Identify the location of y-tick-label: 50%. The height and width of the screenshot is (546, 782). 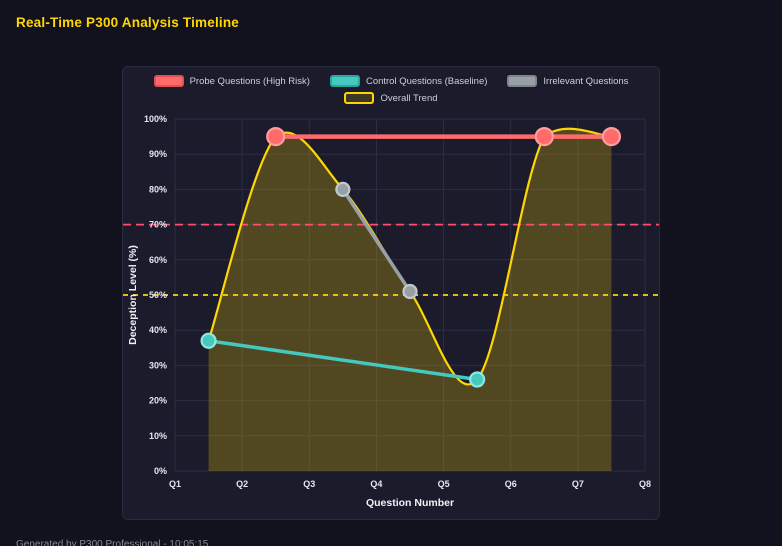
(158, 295).